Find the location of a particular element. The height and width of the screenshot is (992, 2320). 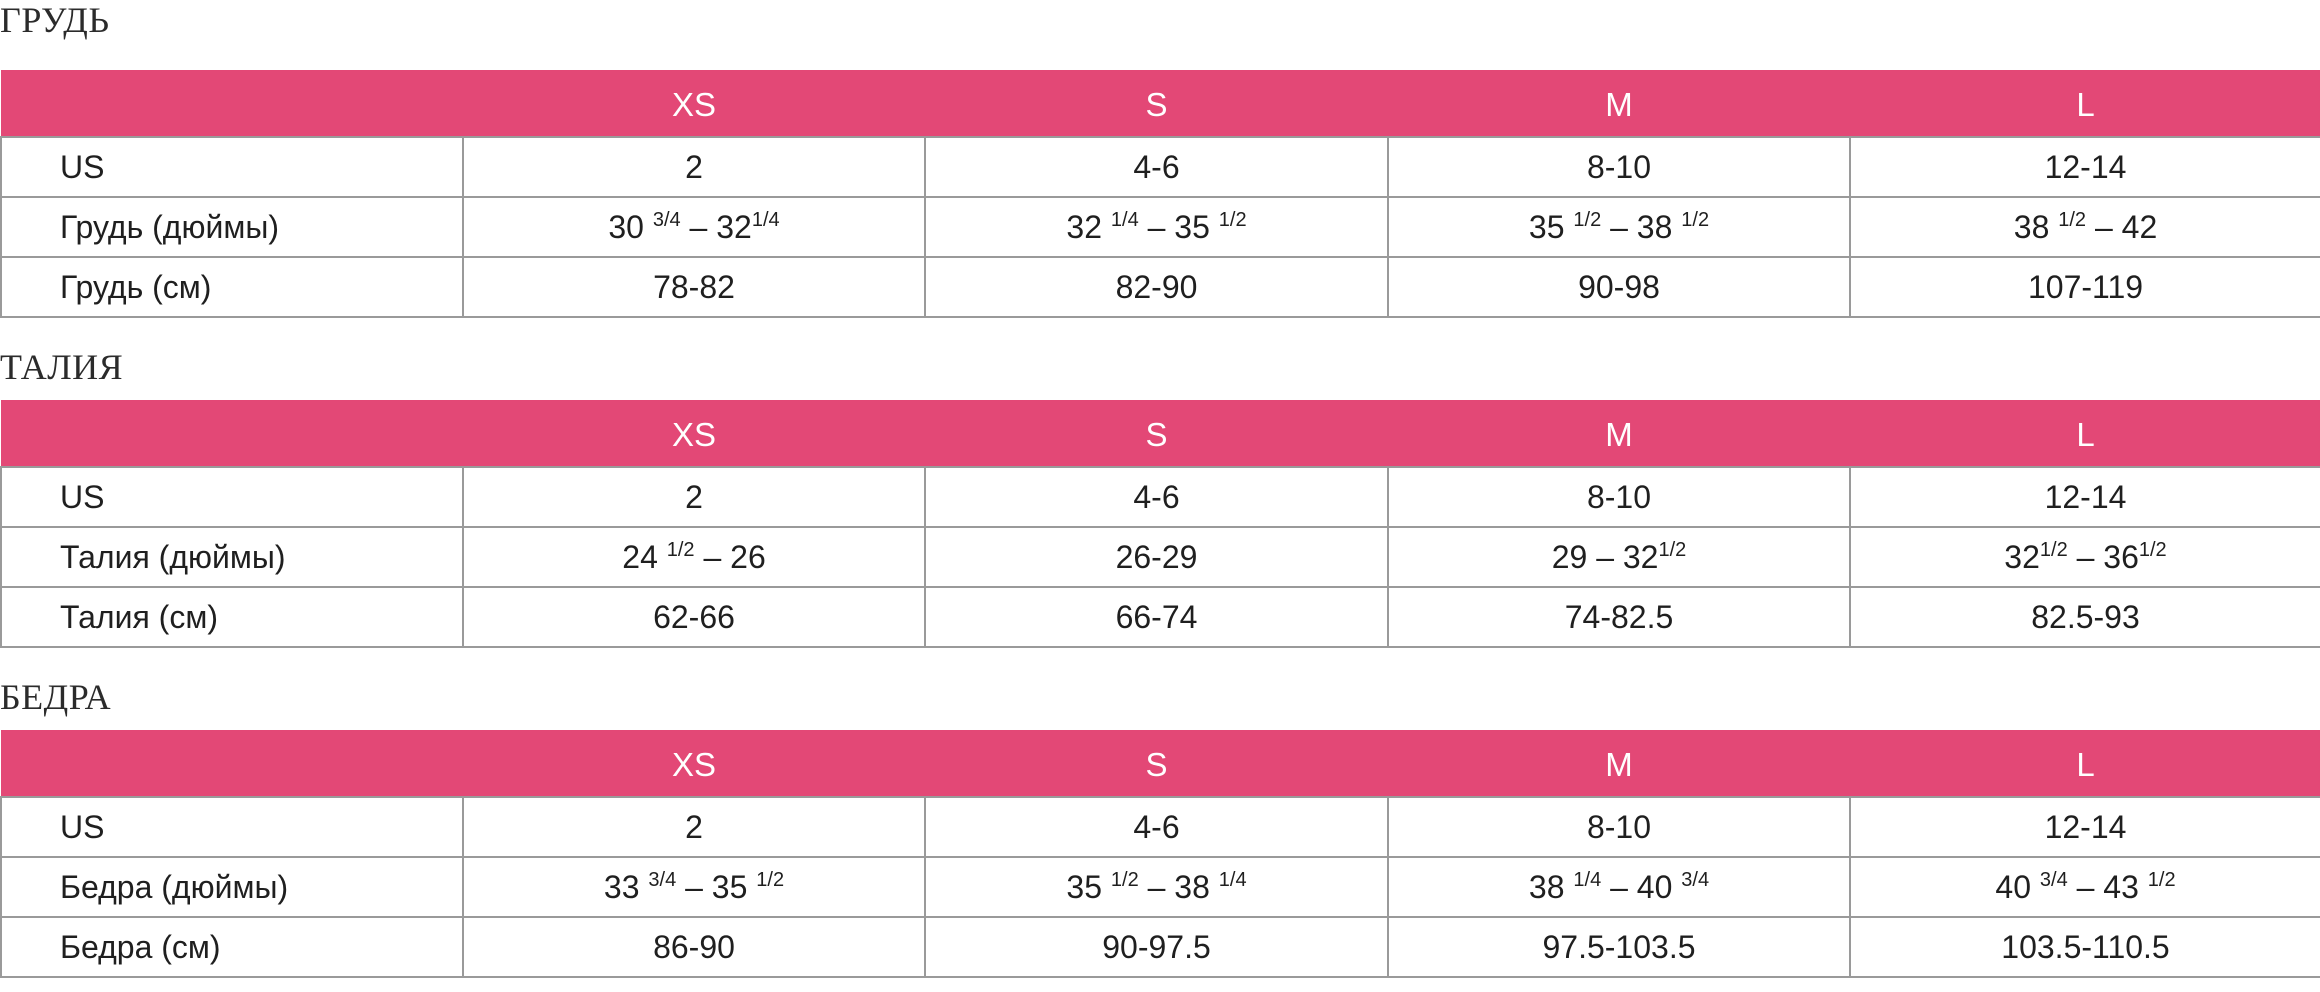

size-cell: 74-82.5 is located at coordinates (1619, 617).